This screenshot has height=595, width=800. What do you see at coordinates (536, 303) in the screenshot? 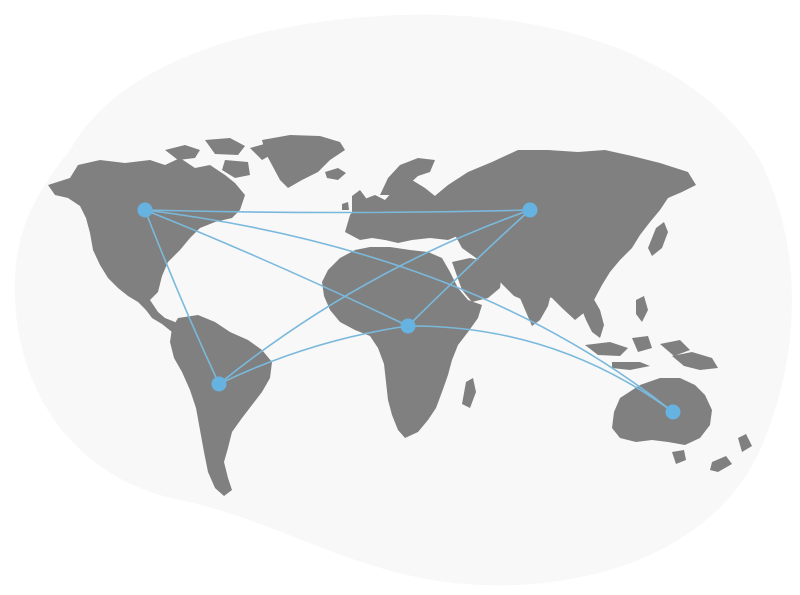
I see `india-landmass` at bounding box center [536, 303].